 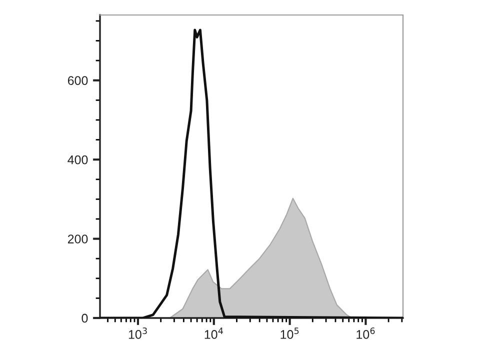 I want to click on x-tick-label: 10$^{6}$, so click(x=365, y=333).